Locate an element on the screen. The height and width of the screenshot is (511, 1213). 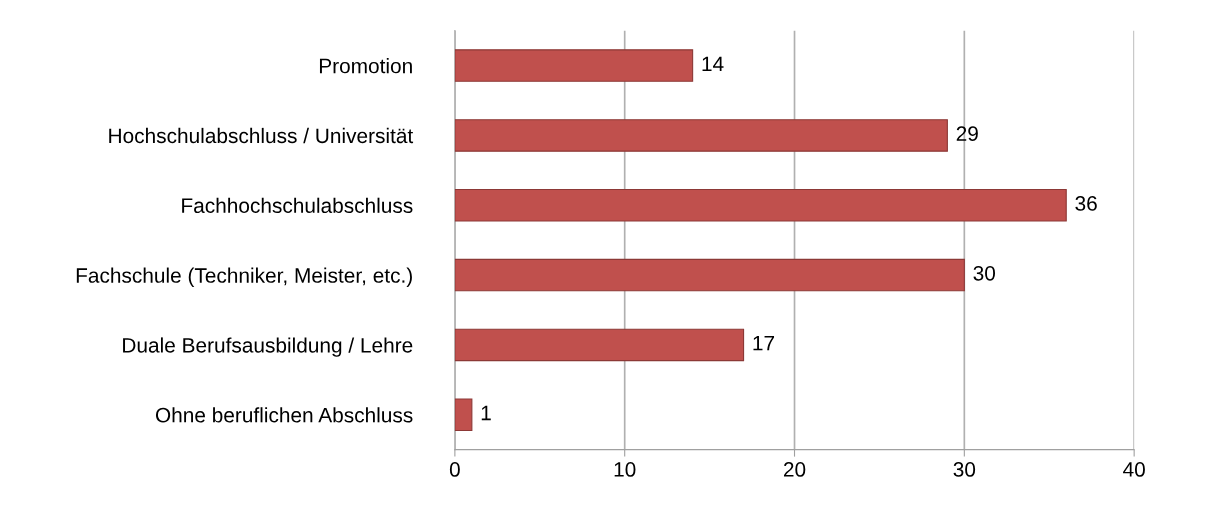
x-tick-label: 30 is located at coordinates (964, 469).